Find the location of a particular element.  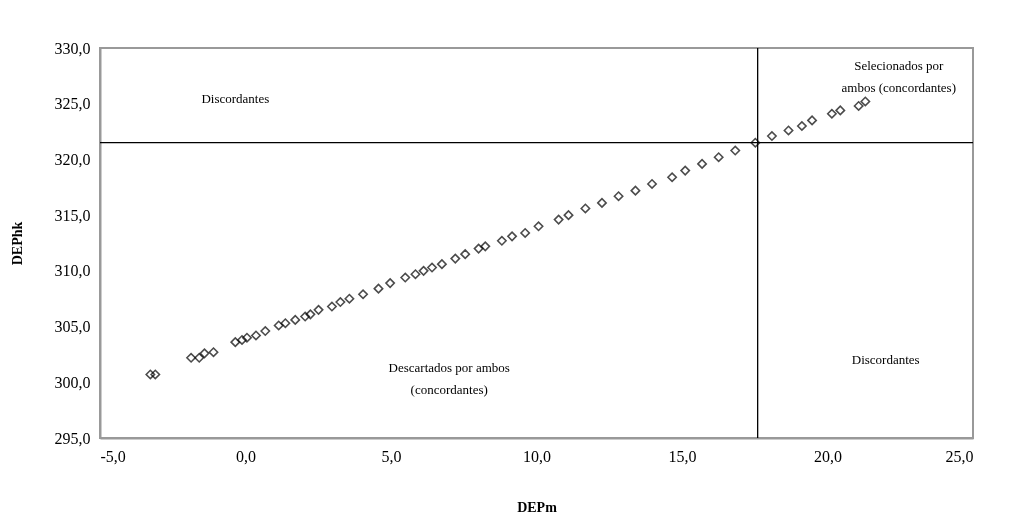

annotation: Selecionados por ambos (concordantes) is located at coordinates (899, 76).